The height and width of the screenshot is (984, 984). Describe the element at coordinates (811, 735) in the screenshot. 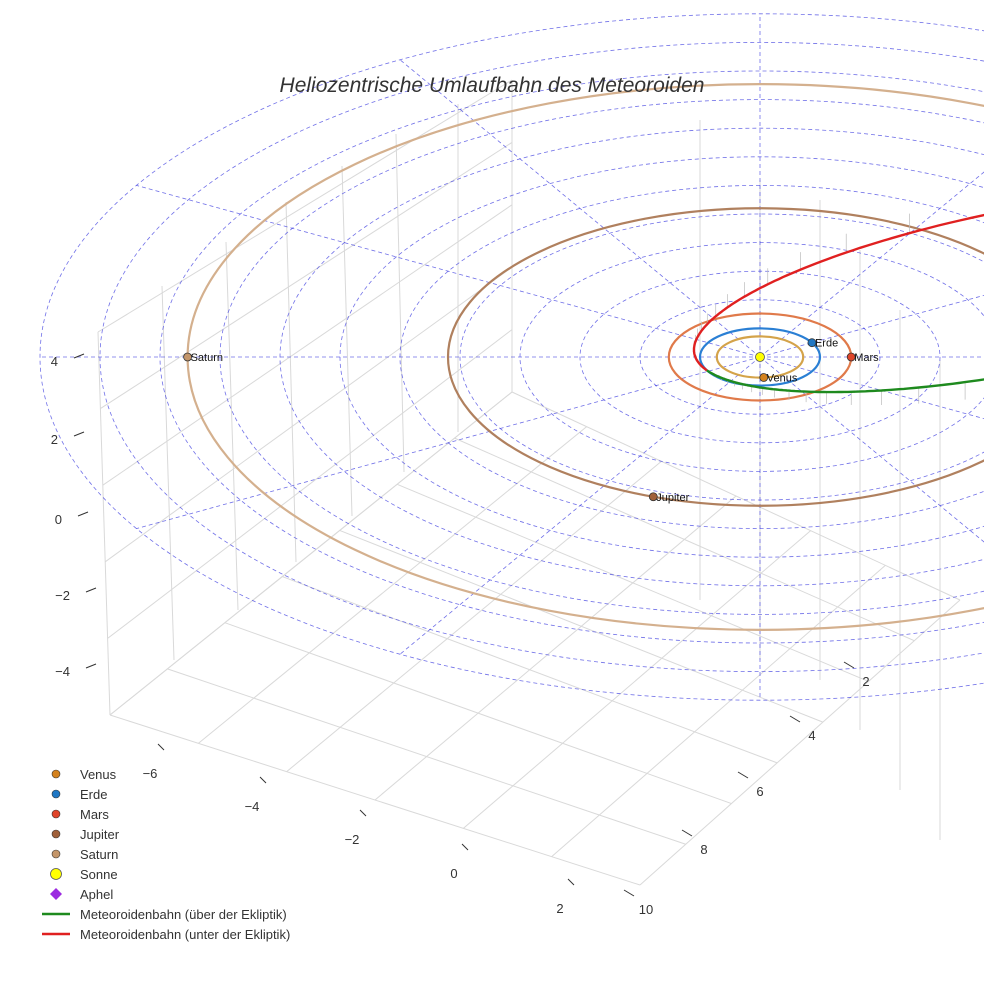

I see `y-tick-label: 4` at that location.